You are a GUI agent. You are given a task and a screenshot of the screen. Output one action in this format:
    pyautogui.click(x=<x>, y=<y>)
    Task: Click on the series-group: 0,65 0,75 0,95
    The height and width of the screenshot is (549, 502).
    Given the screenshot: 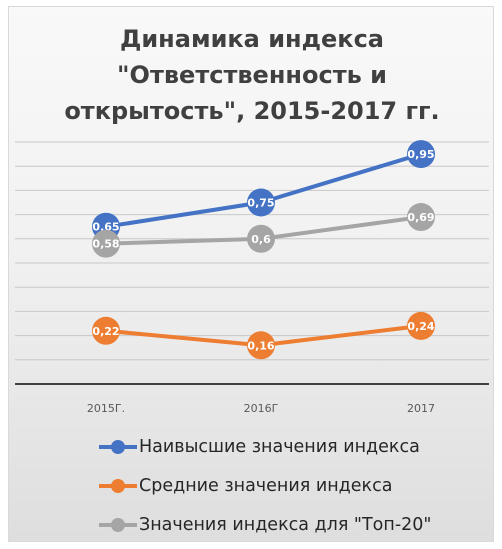 What is the action you would take?
    pyautogui.click(x=263, y=190)
    